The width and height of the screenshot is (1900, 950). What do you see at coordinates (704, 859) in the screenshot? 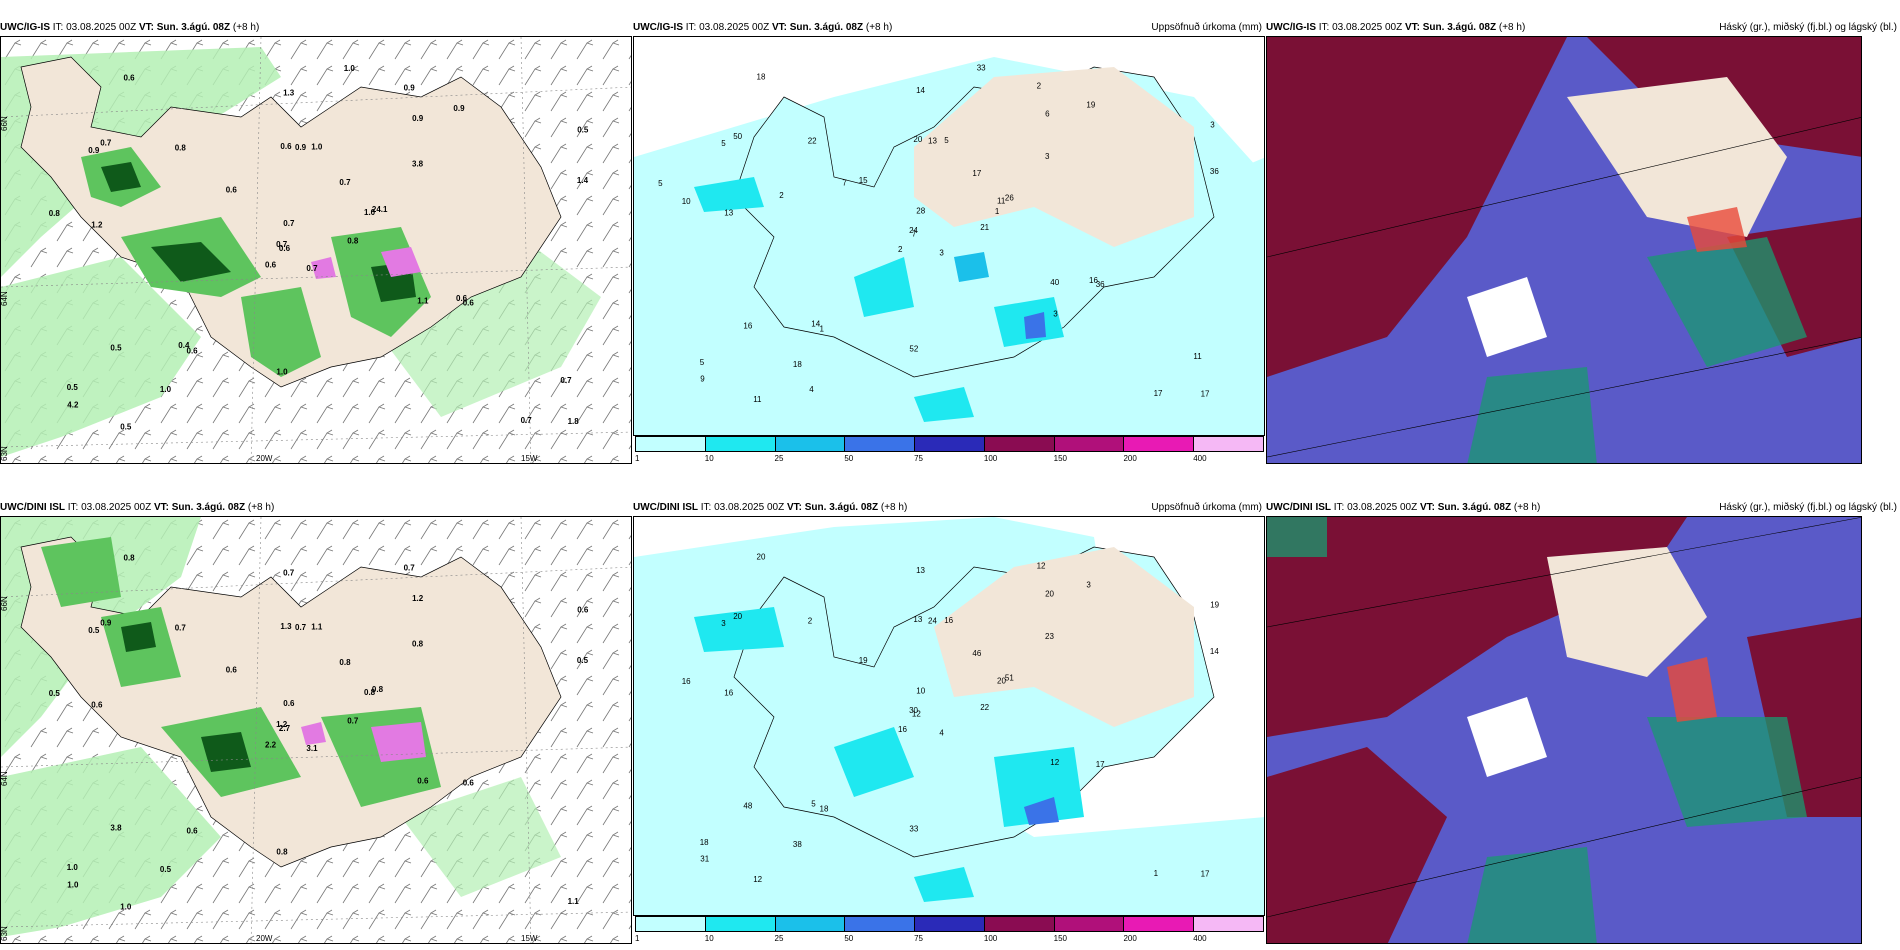
I see `value-label: 31` at bounding box center [704, 859].